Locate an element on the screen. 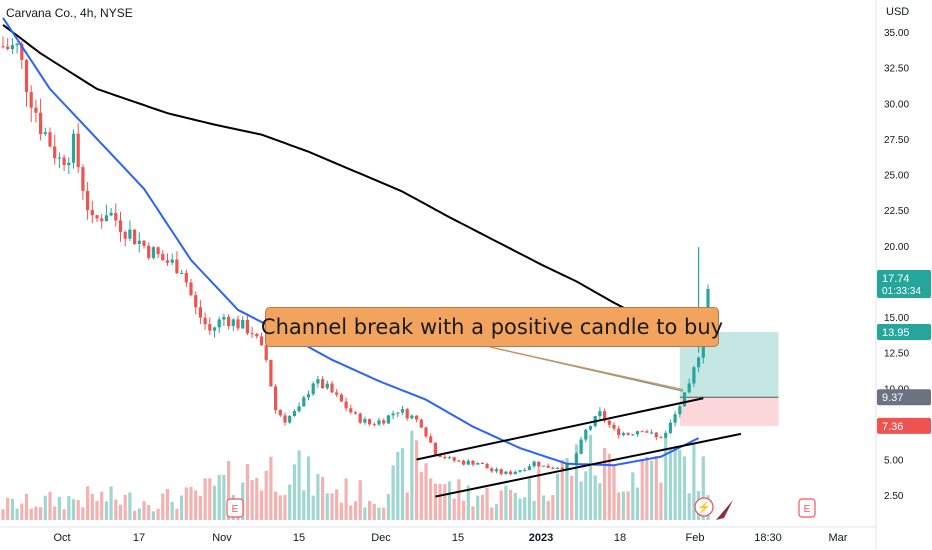 Image resolution: width=932 pixels, height=550 pixels. price-tick-label: 32.50 is located at coordinates (896, 69).